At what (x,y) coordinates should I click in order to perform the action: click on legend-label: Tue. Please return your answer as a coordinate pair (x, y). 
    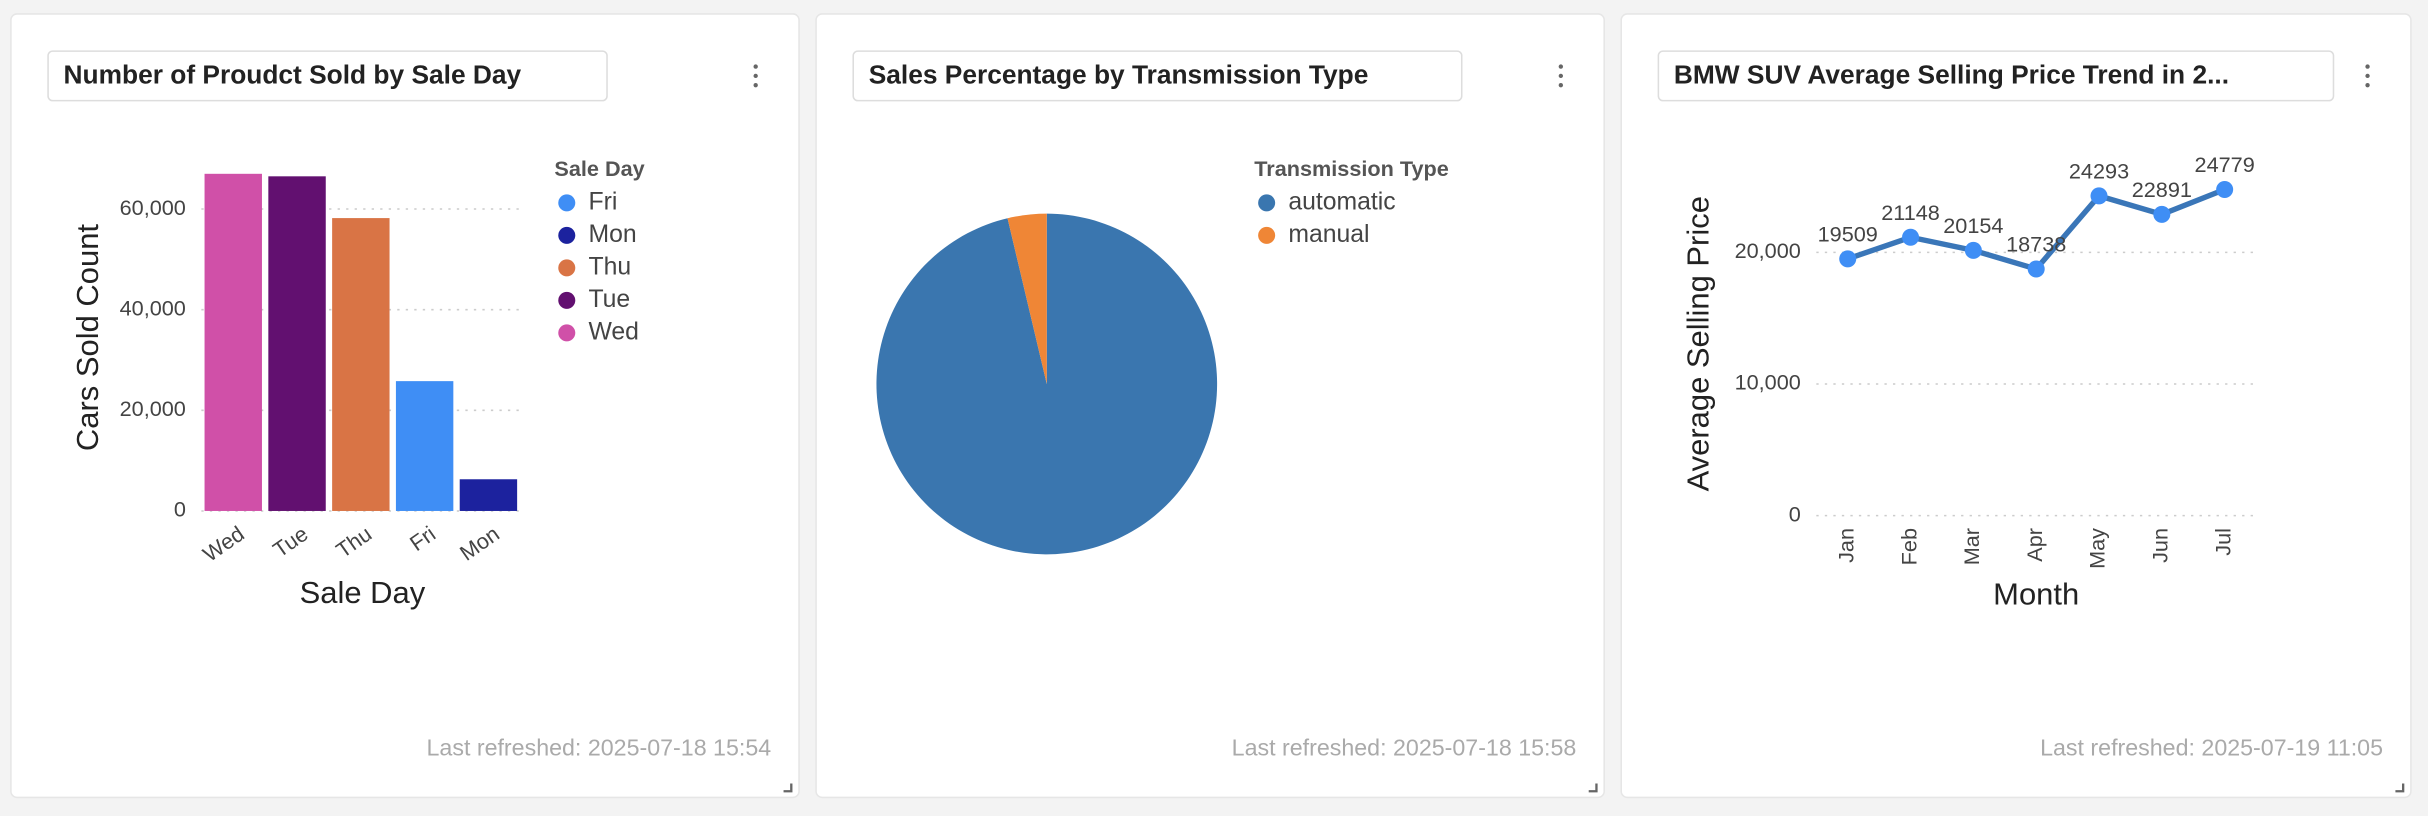
    Looking at the image, I should click on (609, 299).